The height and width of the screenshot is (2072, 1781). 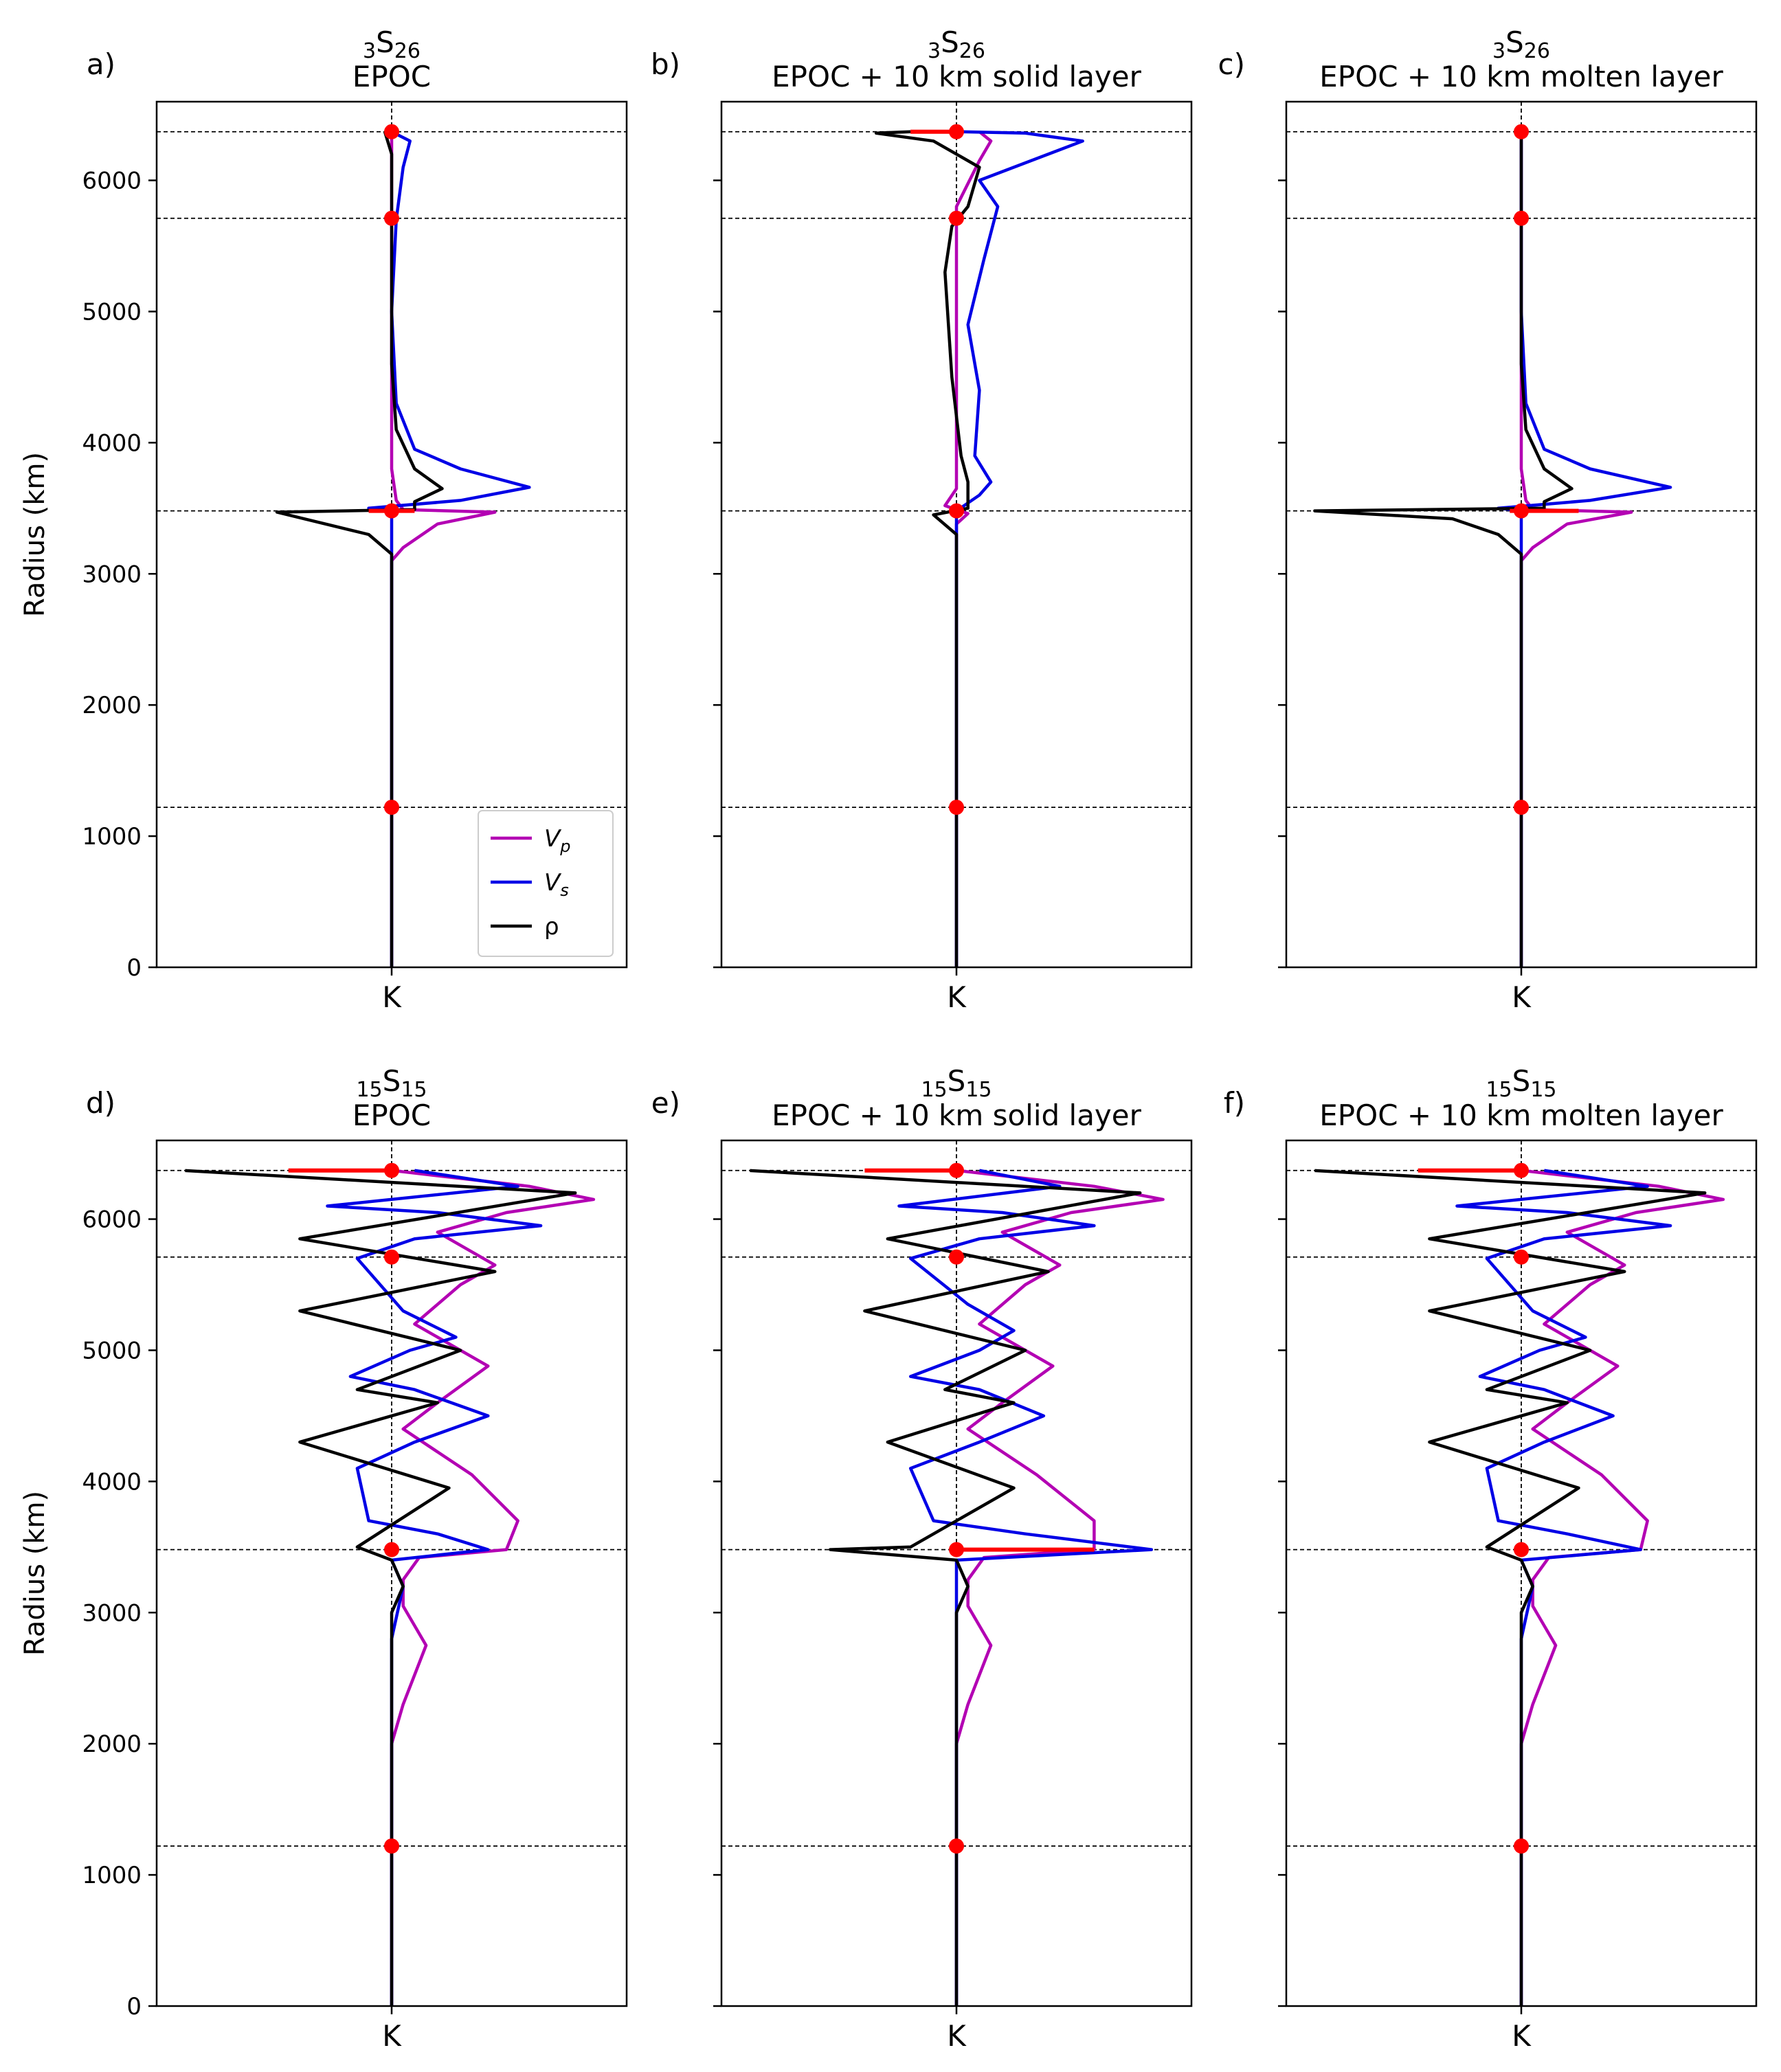 I want to click on panel-letter: e), so click(x=665, y=1103).